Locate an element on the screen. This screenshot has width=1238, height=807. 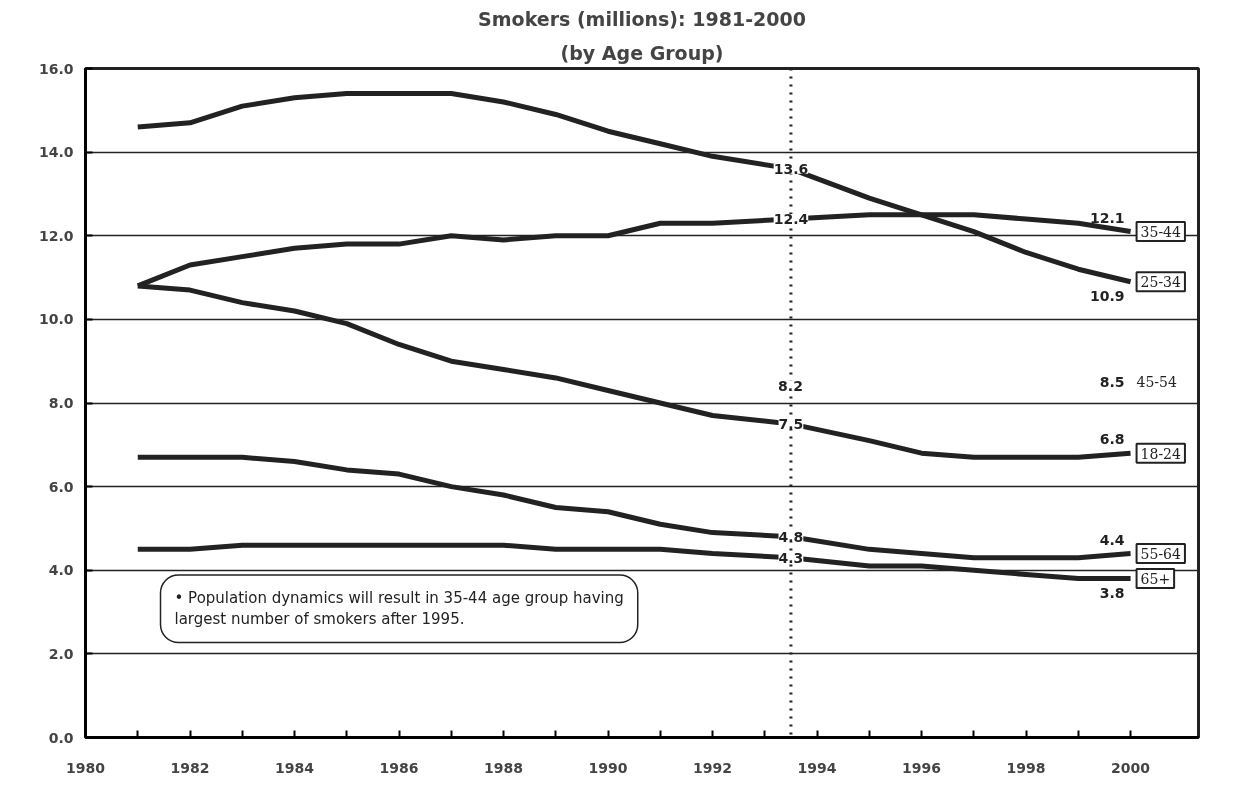
x-tick-label: 1982 is located at coordinates (190, 767).